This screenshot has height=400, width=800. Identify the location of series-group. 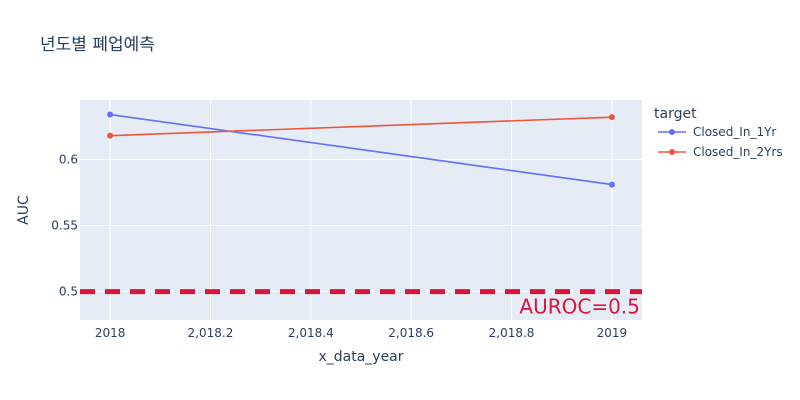
(361, 149).